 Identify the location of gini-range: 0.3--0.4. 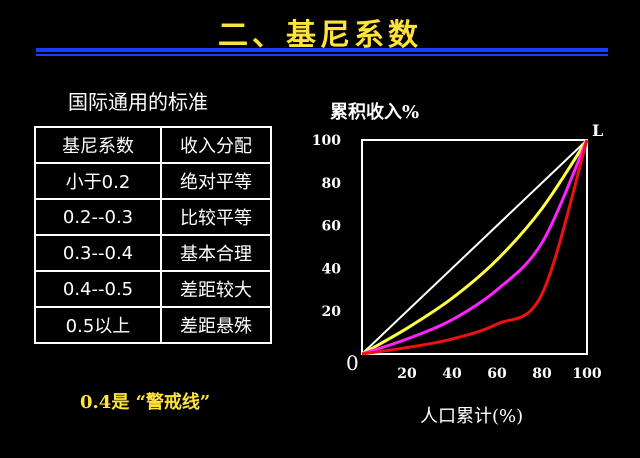
(98, 253).